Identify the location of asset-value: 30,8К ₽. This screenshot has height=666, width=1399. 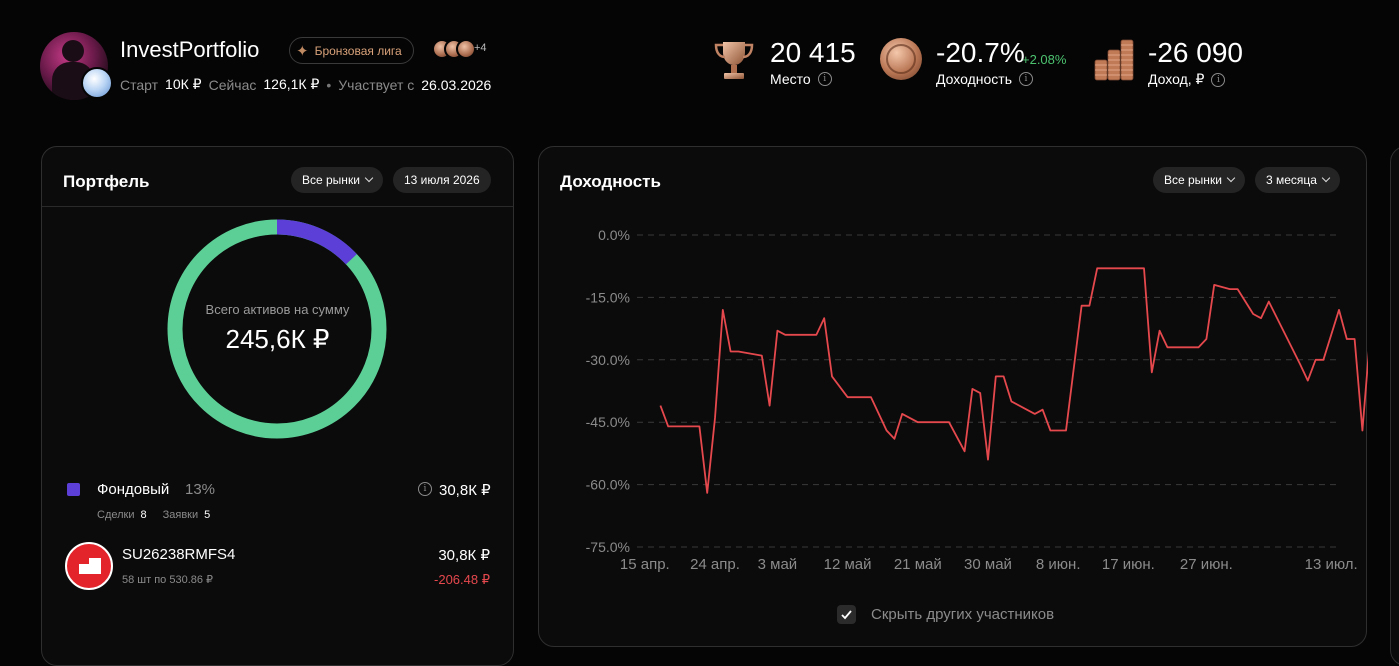
(464, 555).